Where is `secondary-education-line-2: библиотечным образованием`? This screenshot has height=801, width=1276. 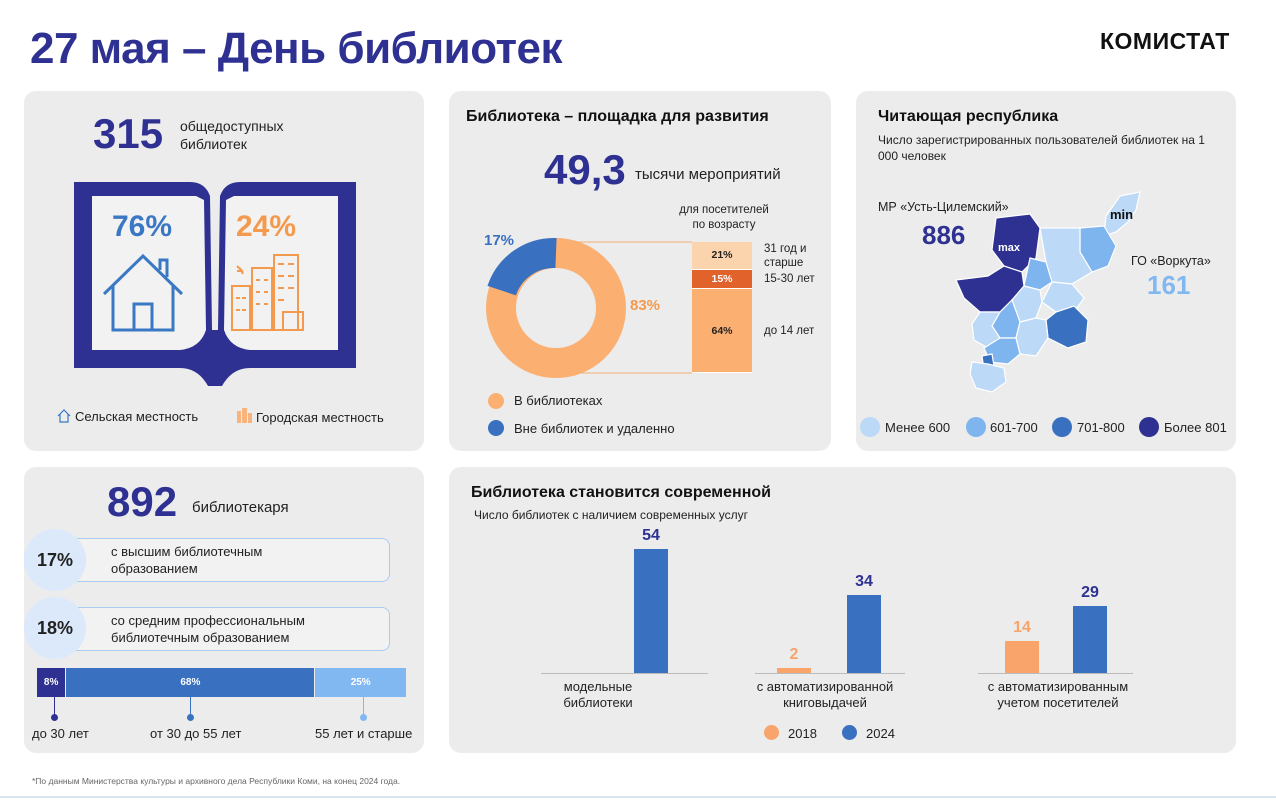 secondary-education-line-2: библиотечным образованием is located at coordinates (200, 637).